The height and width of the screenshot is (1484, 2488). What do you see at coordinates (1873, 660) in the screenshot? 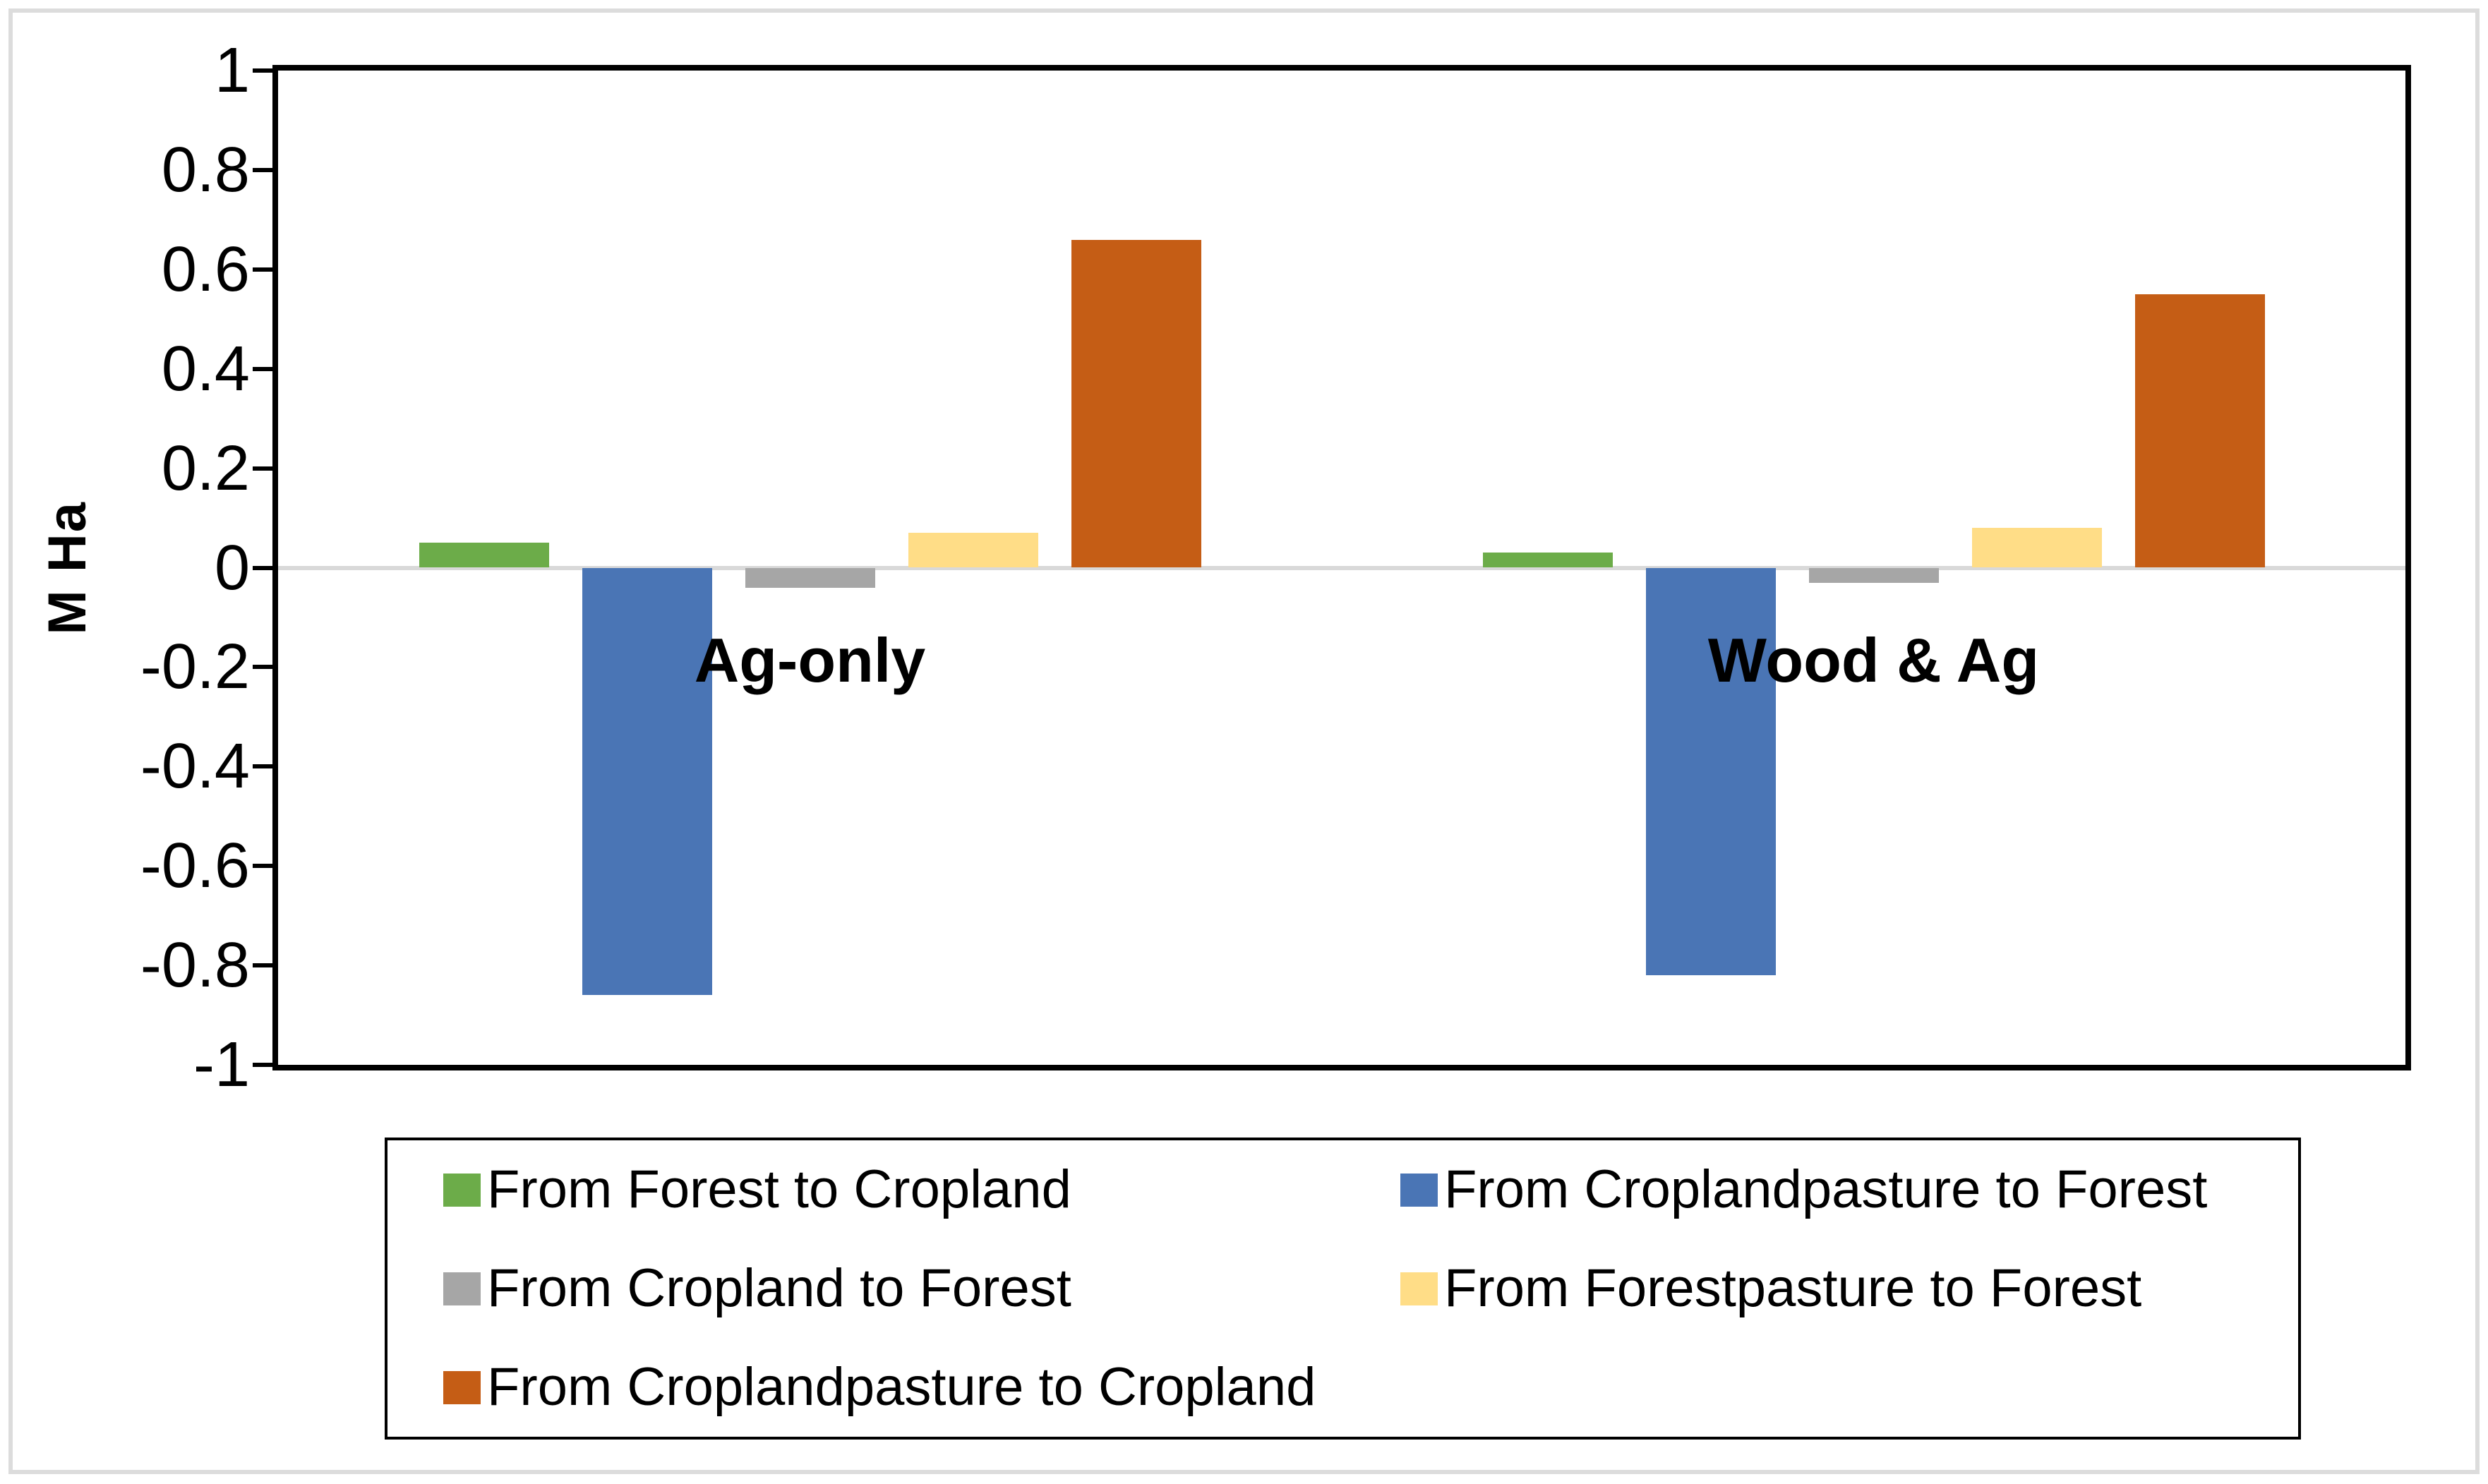
I see `category-label: Wood & Ag` at bounding box center [1873, 660].